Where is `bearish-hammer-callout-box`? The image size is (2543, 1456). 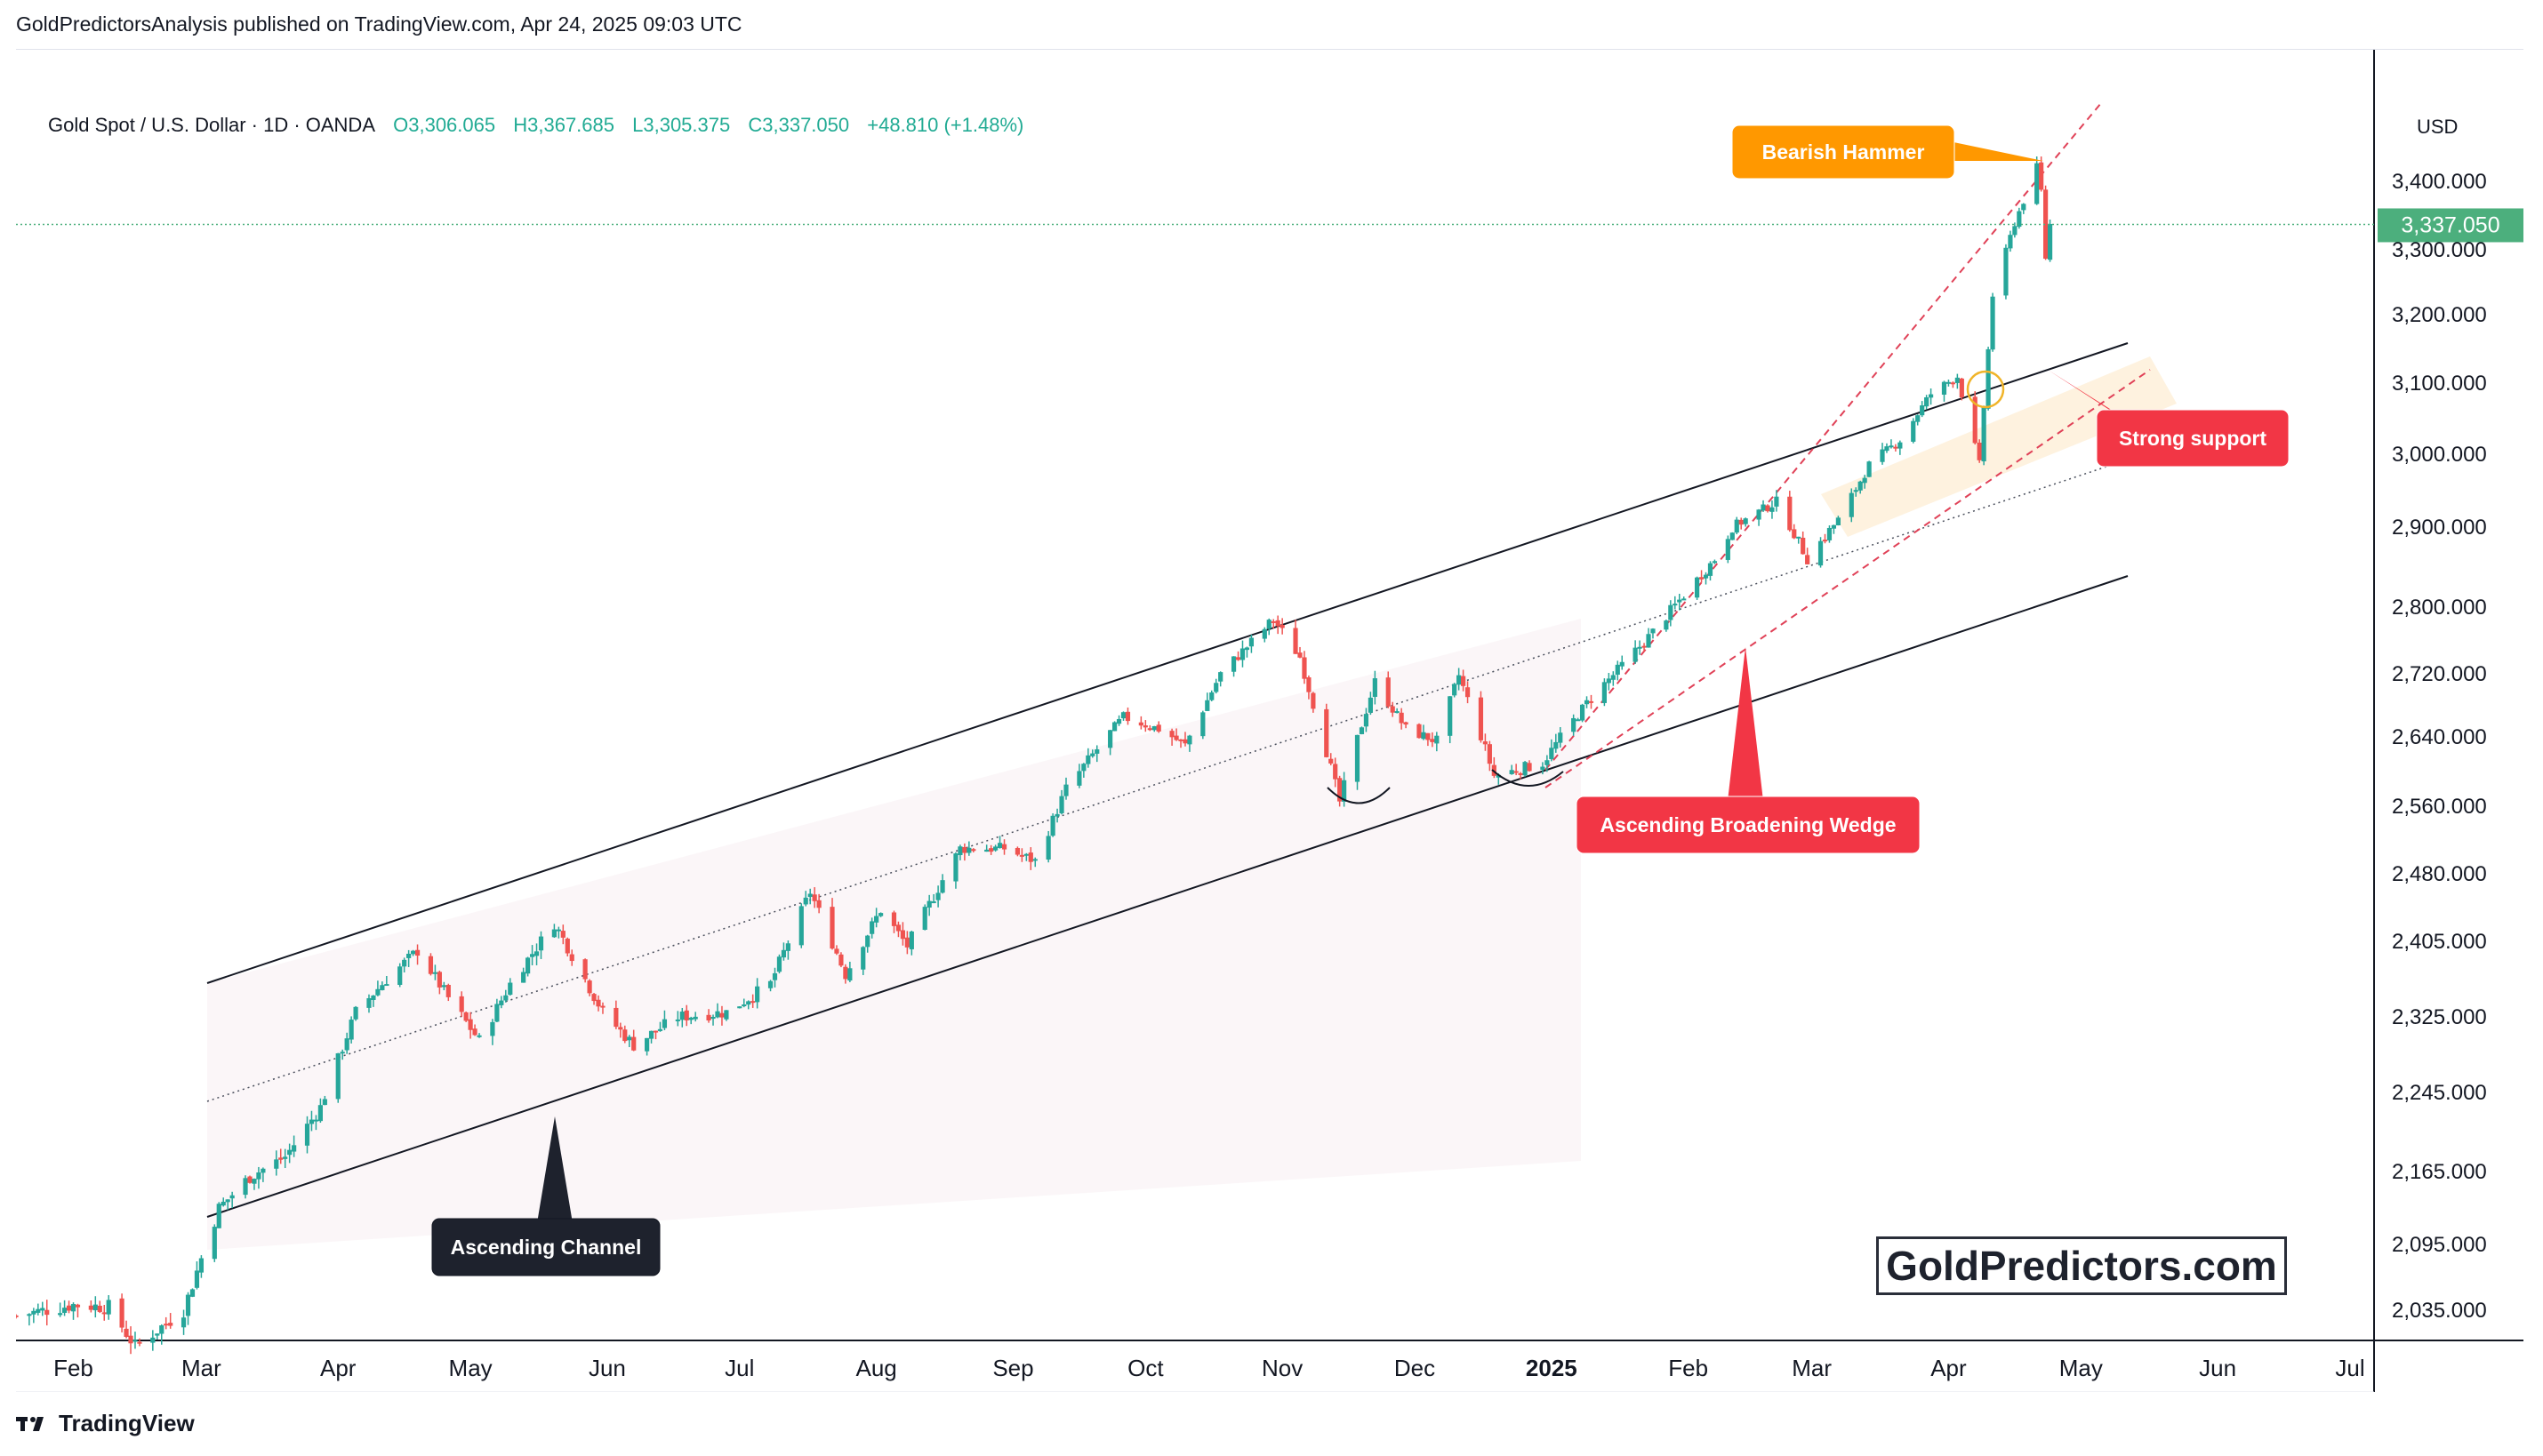 bearish-hammer-callout-box is located at coordinates (1843, 152).